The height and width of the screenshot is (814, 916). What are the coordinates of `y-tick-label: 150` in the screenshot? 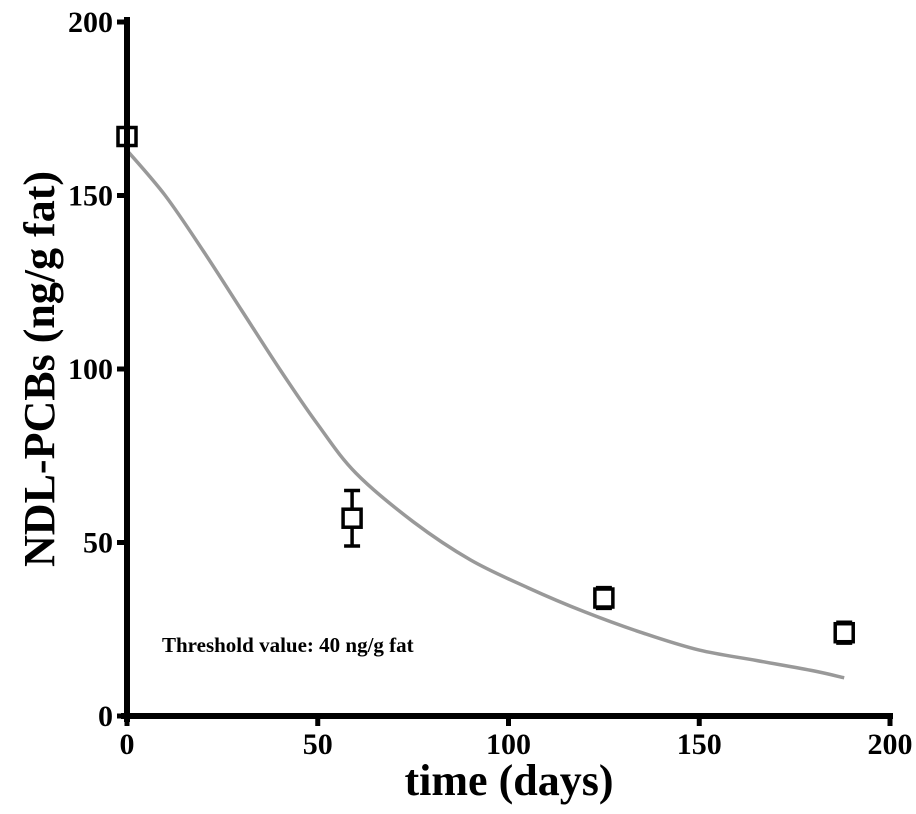 It's located at (90, 196).